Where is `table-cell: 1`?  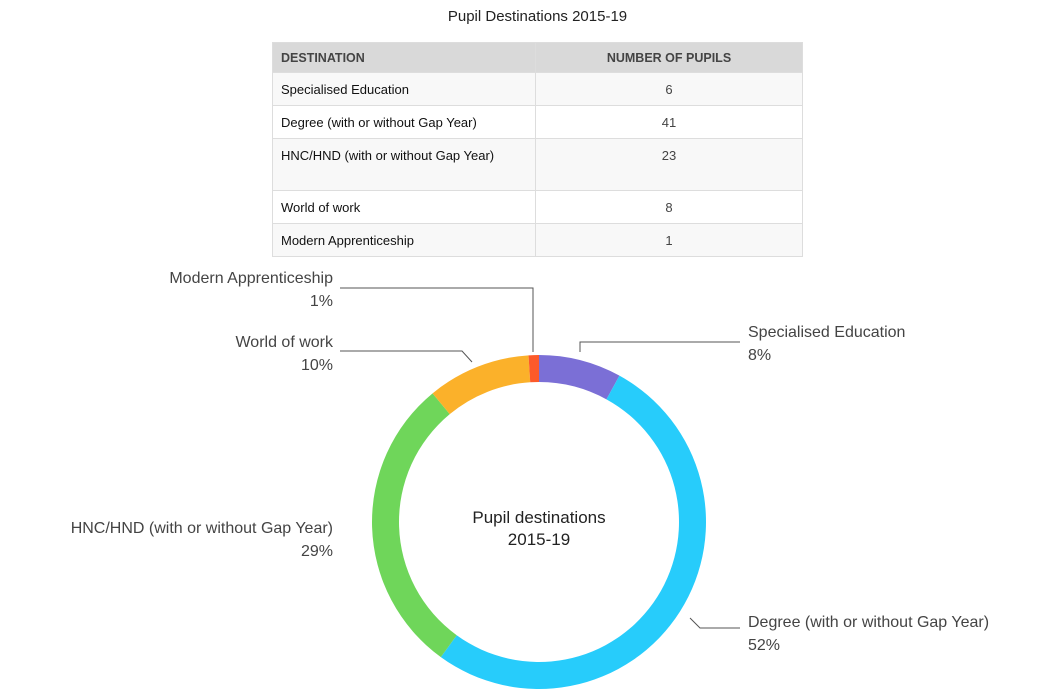 table-cell: 1 is located at coordinates (669, 240).